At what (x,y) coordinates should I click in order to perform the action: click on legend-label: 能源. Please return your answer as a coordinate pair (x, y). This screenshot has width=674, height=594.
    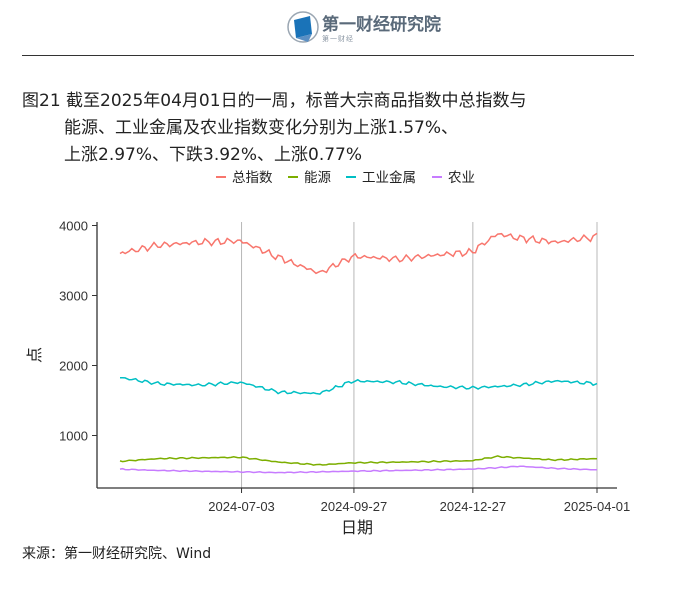
    Looking at the image, I should click on (317, 178).